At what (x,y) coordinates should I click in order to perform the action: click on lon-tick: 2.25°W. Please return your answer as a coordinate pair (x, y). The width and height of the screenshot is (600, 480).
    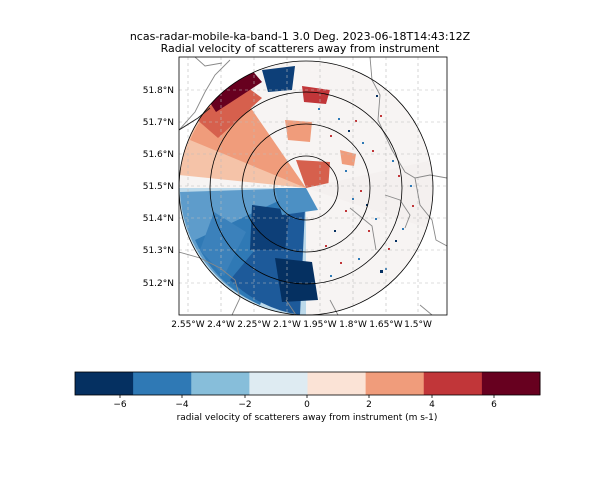
    Looking at the image, I should click on (254, 325).